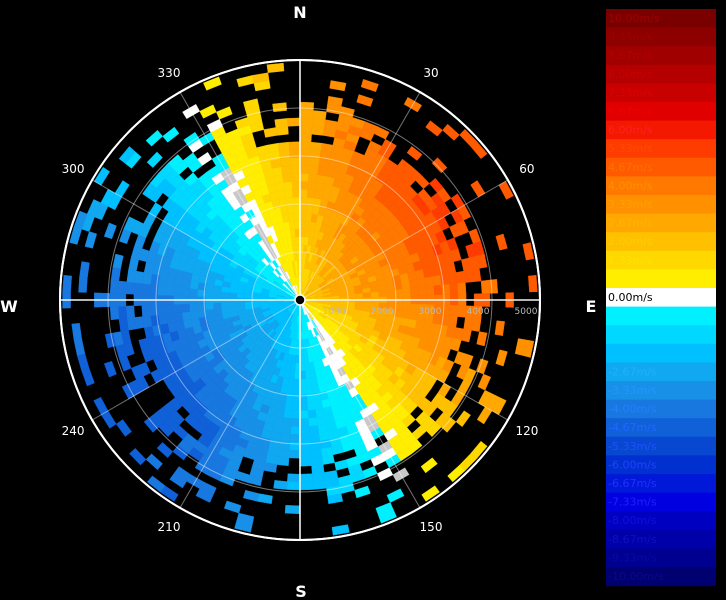 This screenshot has height=600, width=726. Describe the element at coordinates (632, 464) in the screenshot. I see `colorbar-label: -6.00m/s` at that location.